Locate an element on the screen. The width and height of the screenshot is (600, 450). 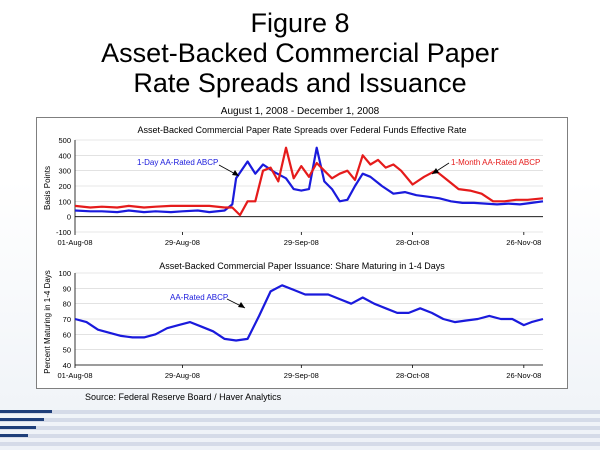
chart1-ytick-label: -100 is located at coordinates (63, 232).